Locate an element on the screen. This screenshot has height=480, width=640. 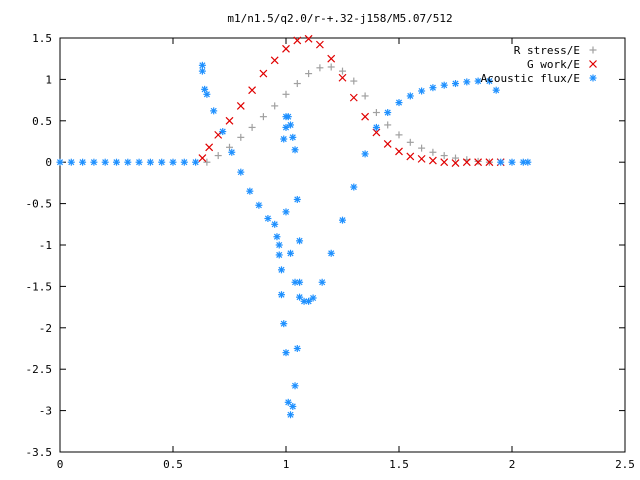
chart-title: m1/n1.5/q2.0/r-+.32-j158/M5.07/512 is located at coordinates (339, 18).